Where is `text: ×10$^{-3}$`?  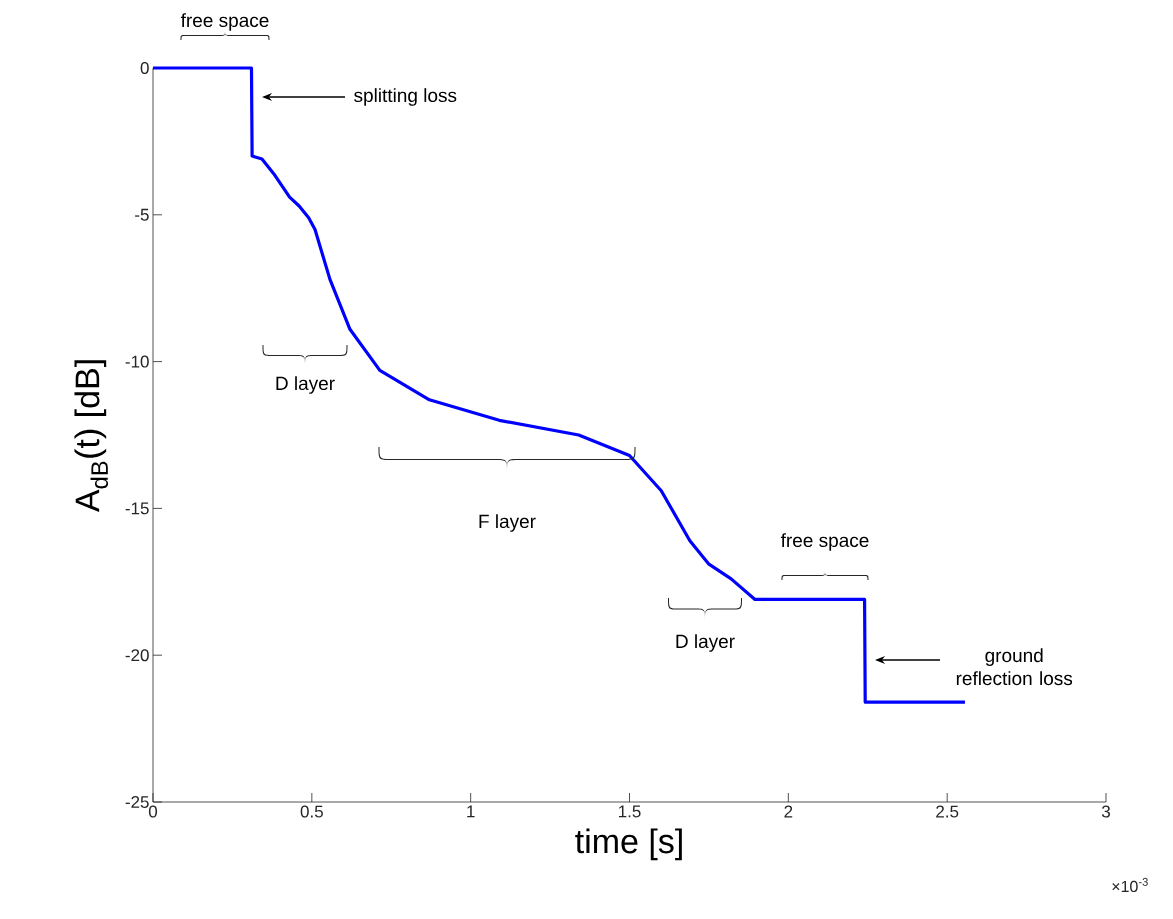
text: ×10$^{-3}$ is located at coordinates (1130, 885).